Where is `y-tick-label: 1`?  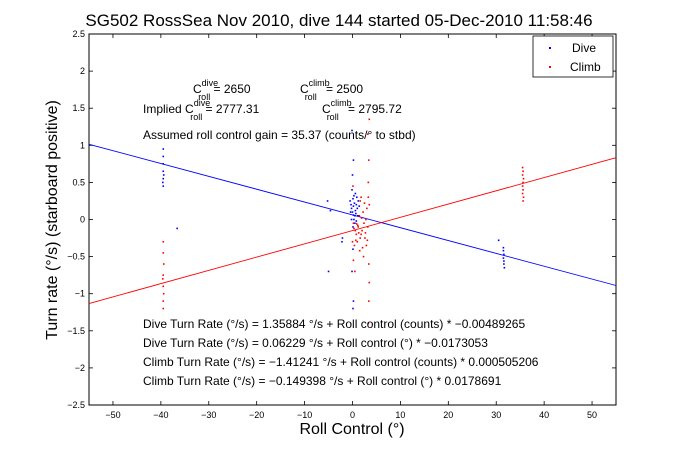
y-tick-label: 1 is located at coordinates (82, 145).